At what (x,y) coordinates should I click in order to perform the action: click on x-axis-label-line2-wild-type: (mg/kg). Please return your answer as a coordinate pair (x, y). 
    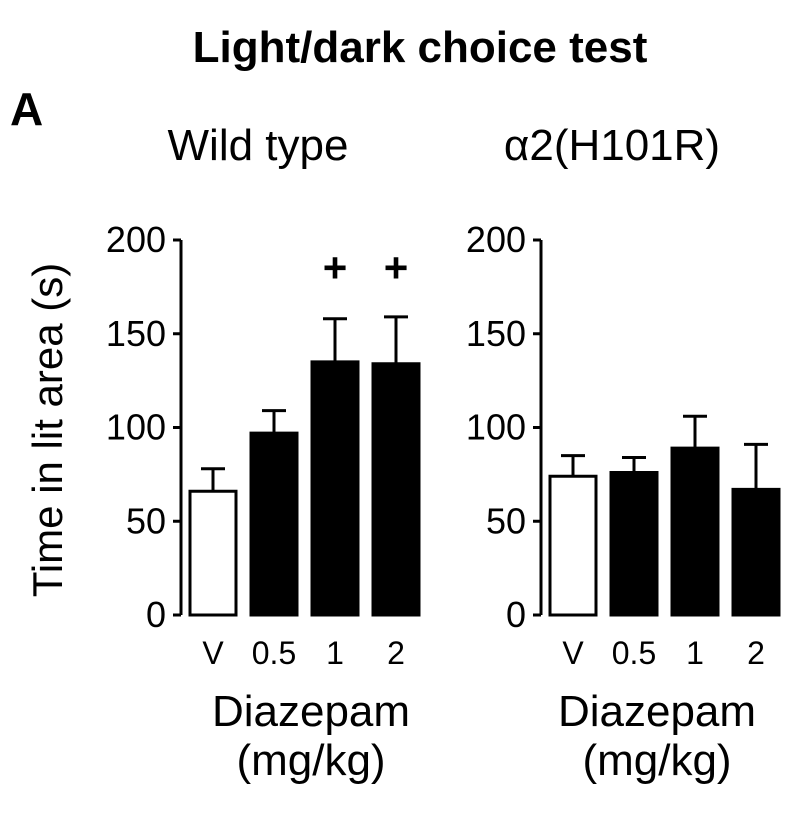
    Looking at the image, I should click on (310, 760).